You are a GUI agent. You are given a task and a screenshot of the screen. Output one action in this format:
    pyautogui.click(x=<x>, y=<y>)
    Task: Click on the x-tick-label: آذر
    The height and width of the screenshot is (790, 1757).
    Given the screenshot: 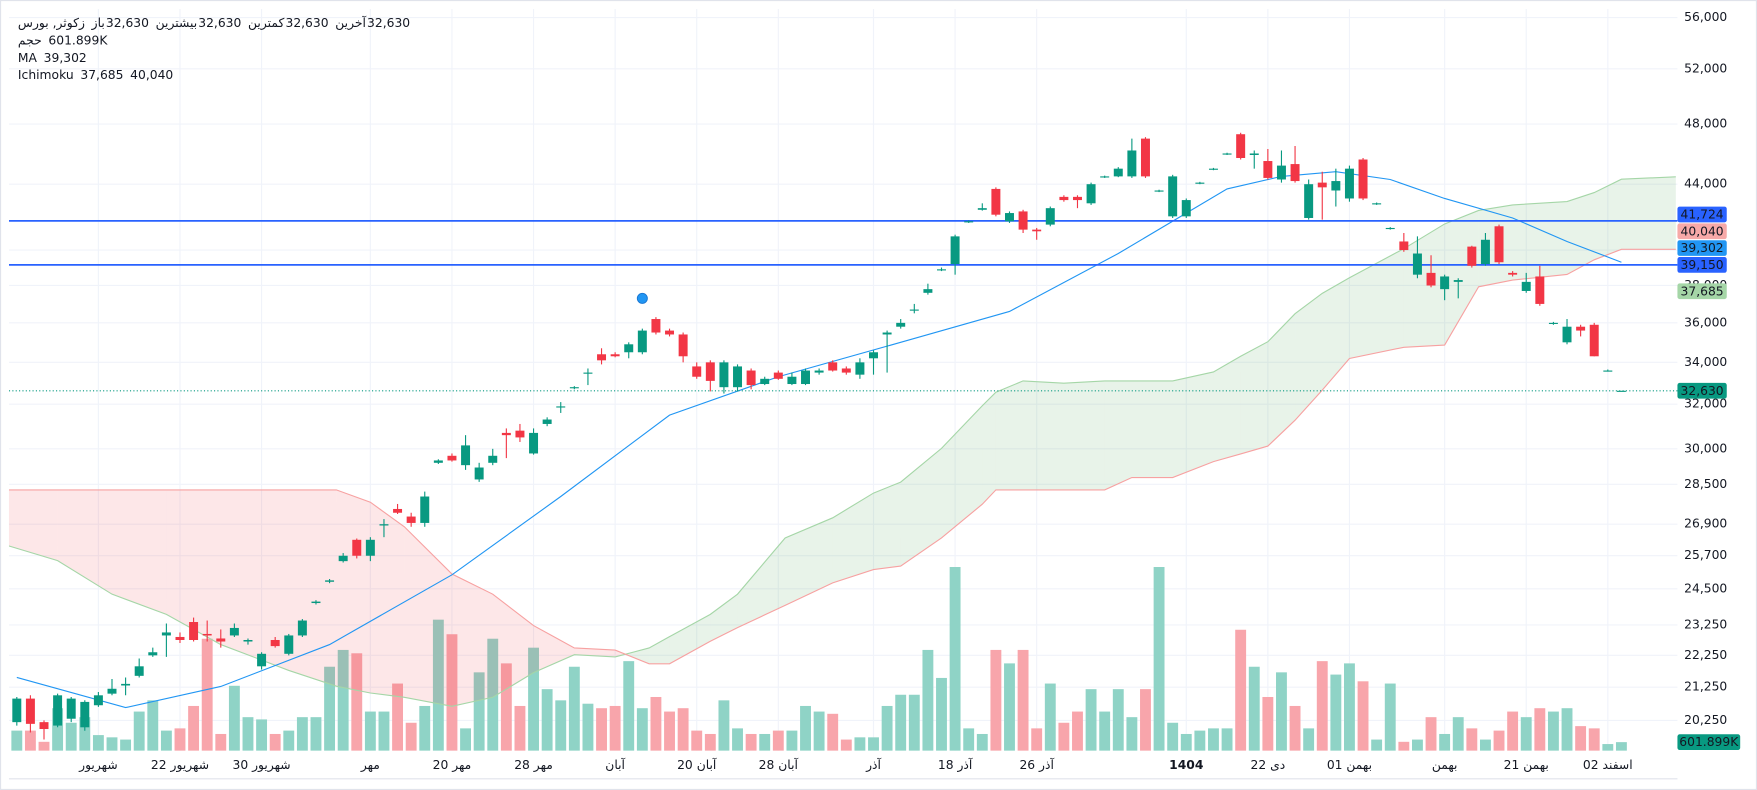 What is the action you would take?
    pyautogui.click(x=873, y=765)
    